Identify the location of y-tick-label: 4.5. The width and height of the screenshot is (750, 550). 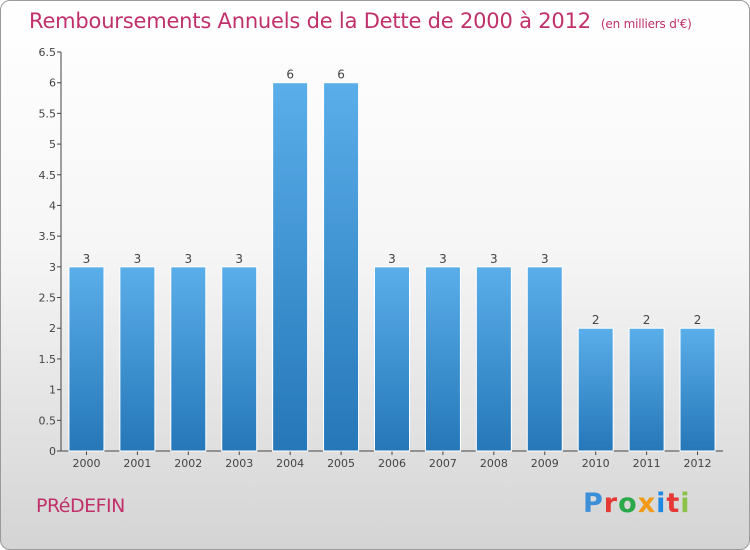
(48, 175).